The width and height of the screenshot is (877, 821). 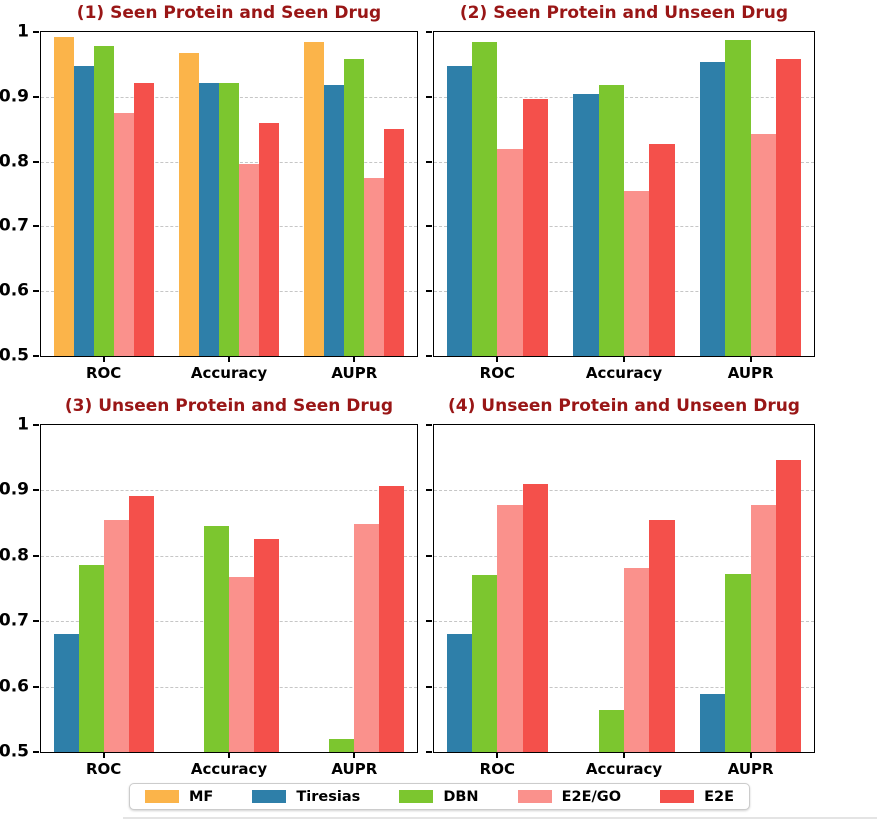 What do you see at coordinates (624, 406) in the screenshot?
I see `subplot-4-title: (4) Unseen Protein and Unseen Drug` at bounding box center [624, 406].